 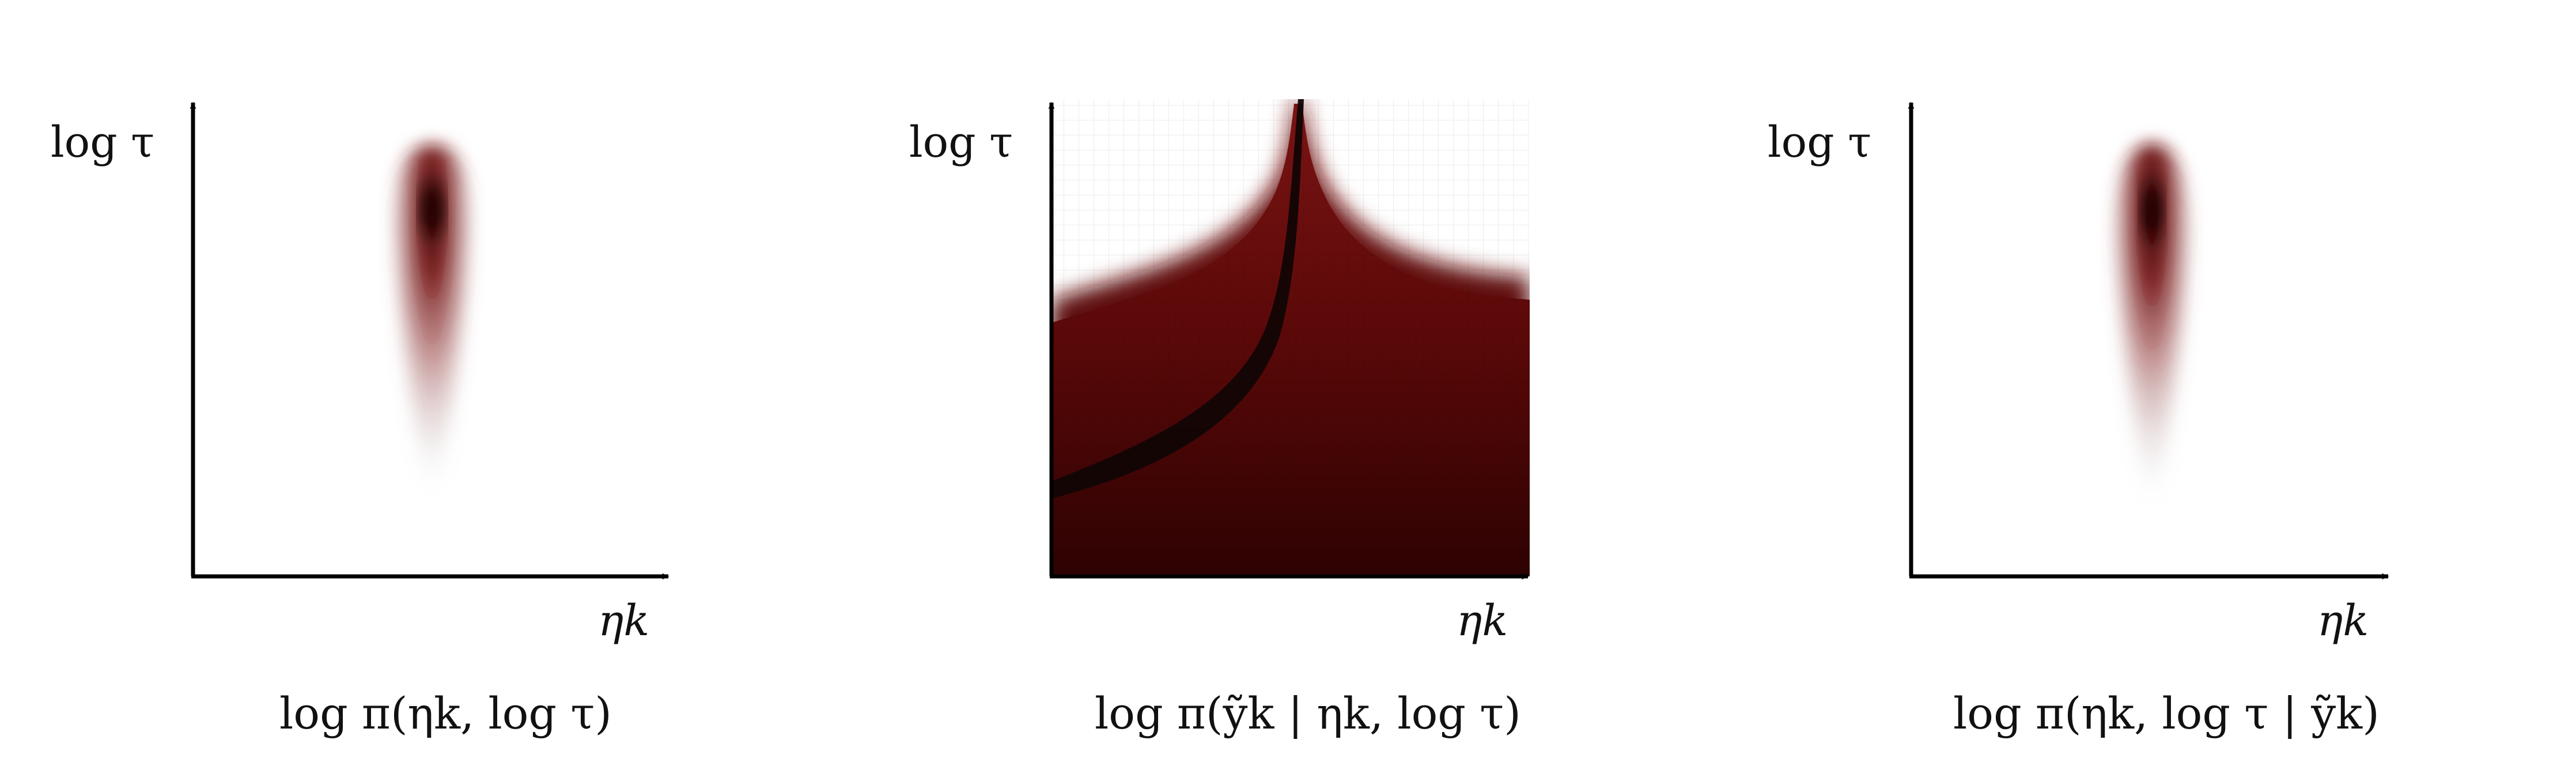 I want to click on panel-likelihood, so click(x=1289, y=339).